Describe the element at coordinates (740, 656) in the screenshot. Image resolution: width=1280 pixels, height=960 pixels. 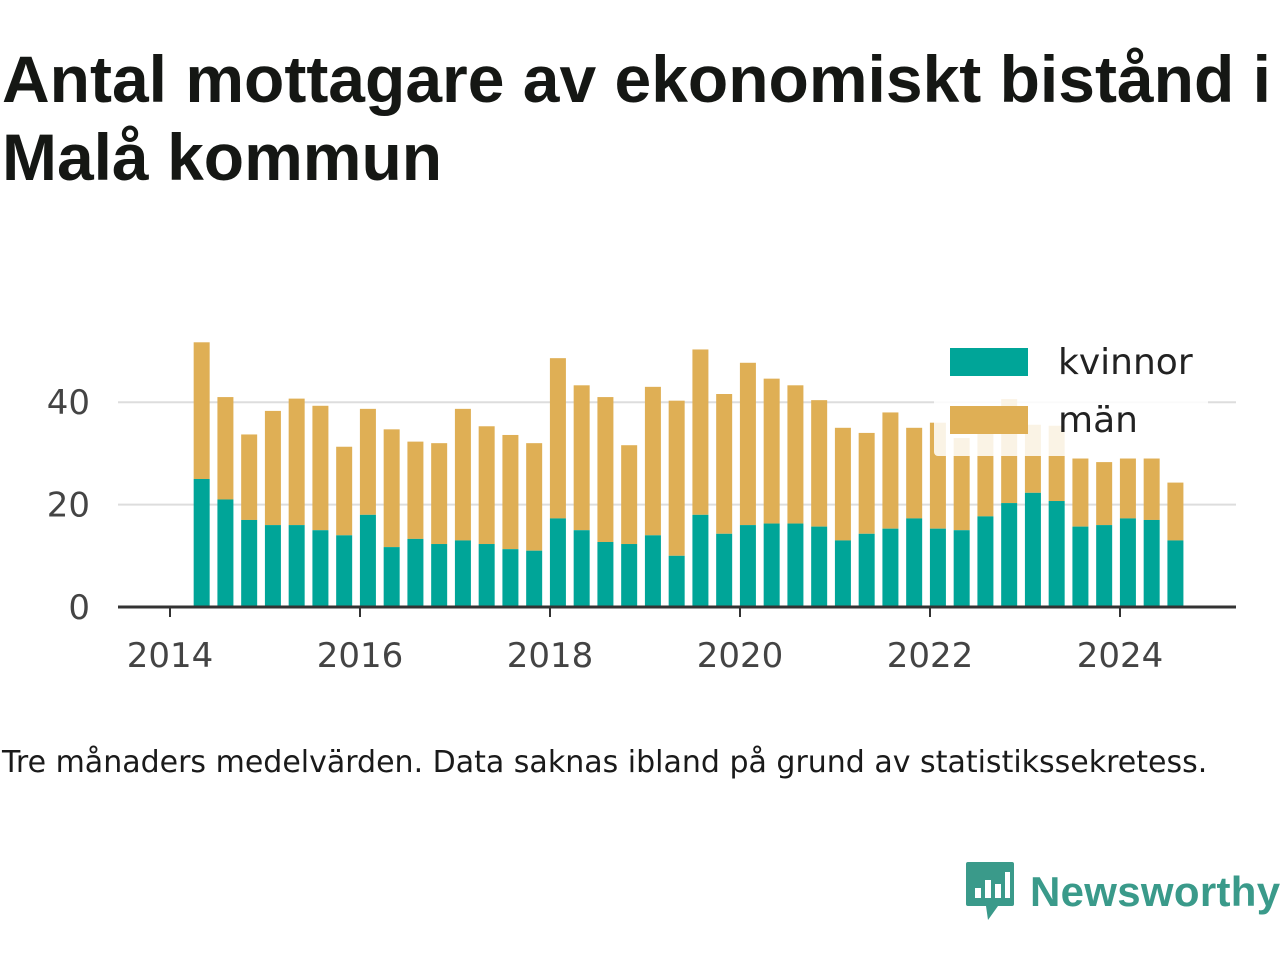
I see `x-tick-label: 2020` at that location.